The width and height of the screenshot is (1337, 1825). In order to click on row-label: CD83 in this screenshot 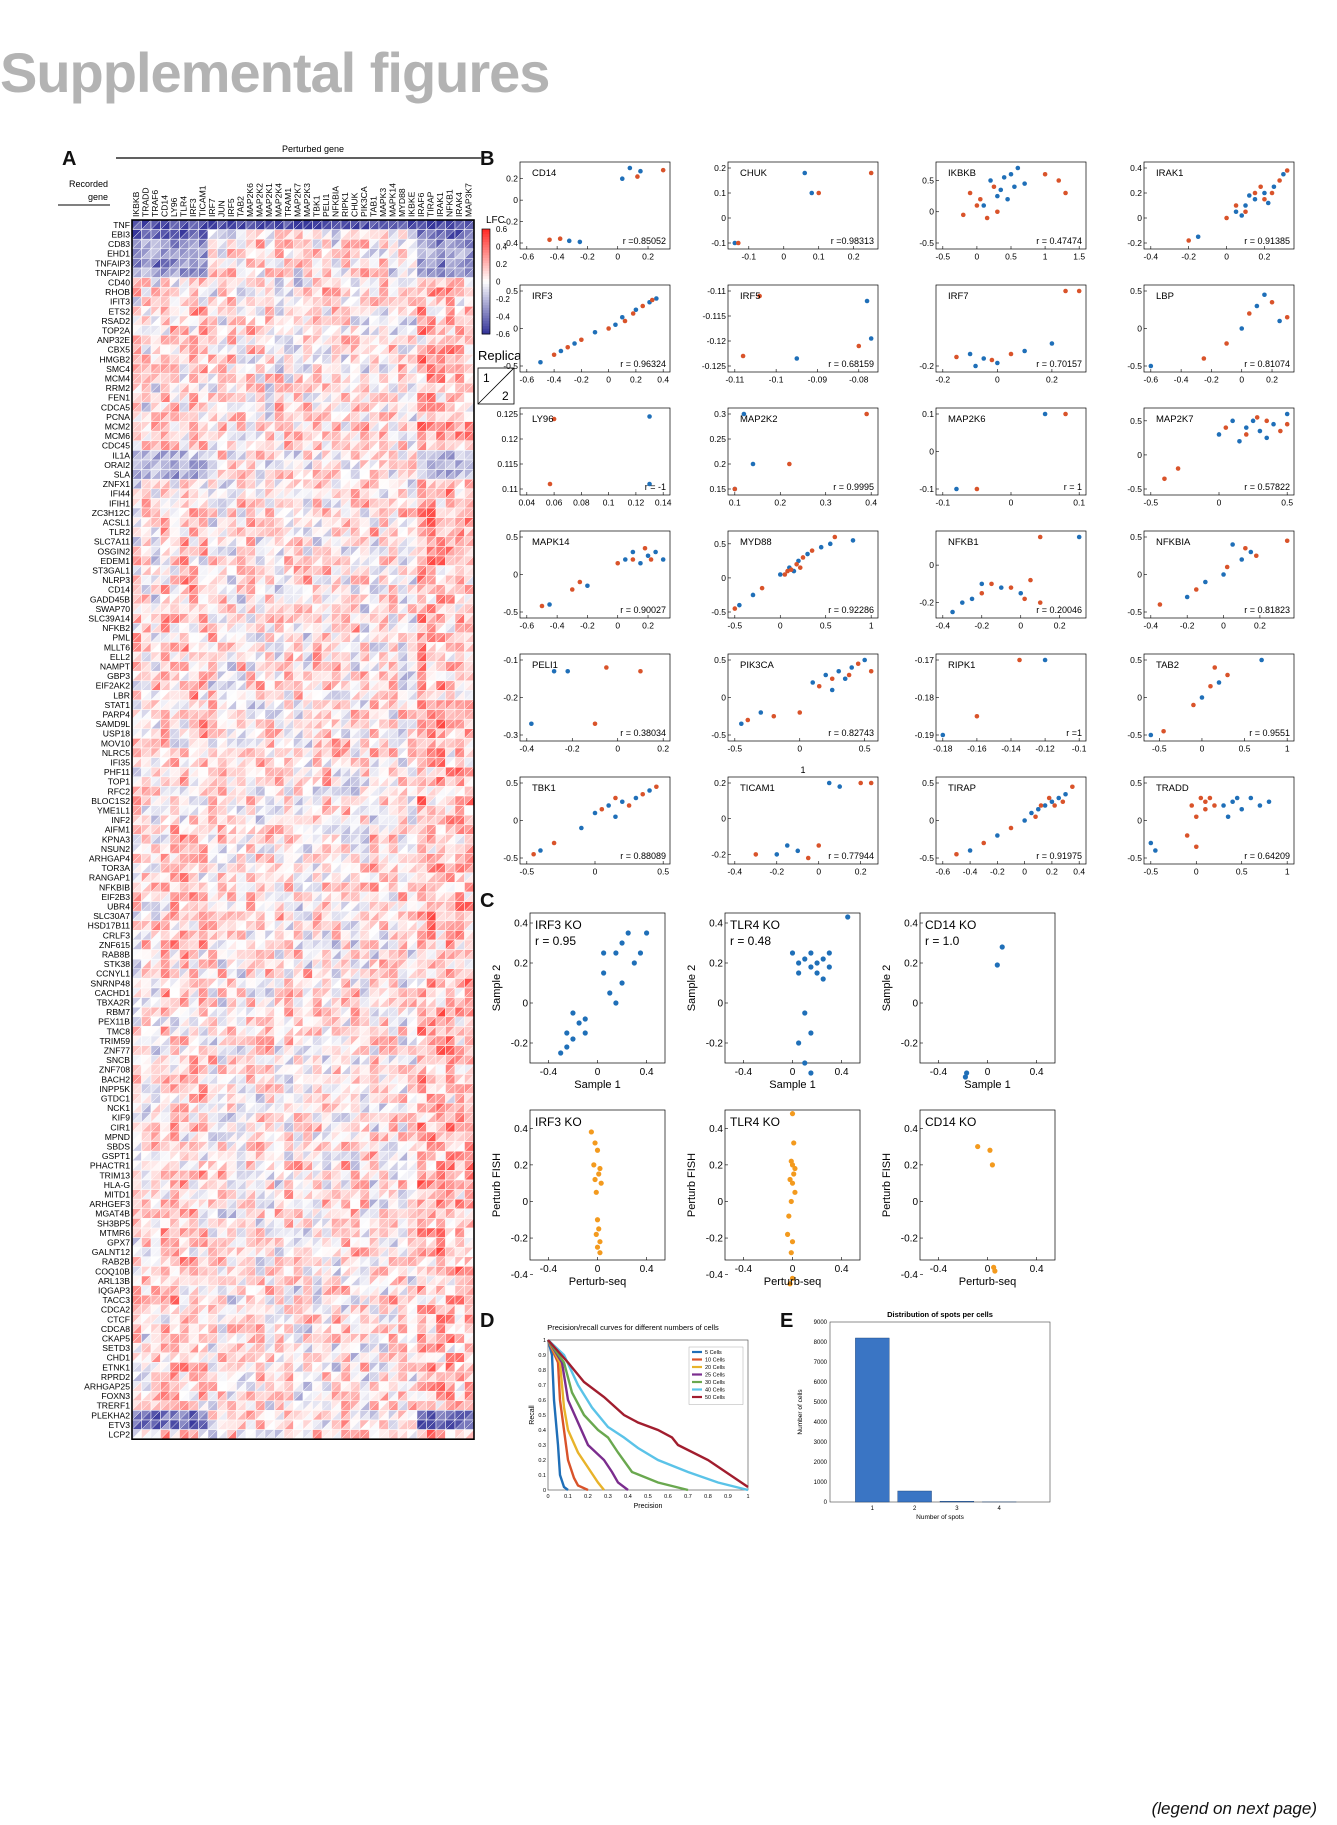, I will do `click(119, 244)`.